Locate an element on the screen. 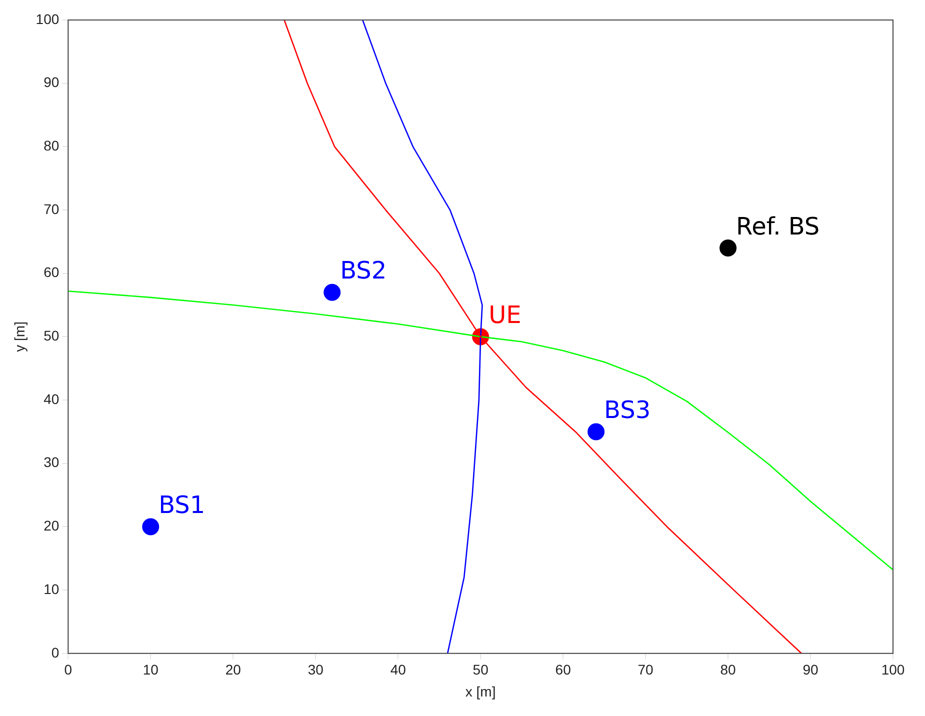 The height and width of the screenshot is (716, 925). y-tick-label: 10 is located at coordinates (52, 588).